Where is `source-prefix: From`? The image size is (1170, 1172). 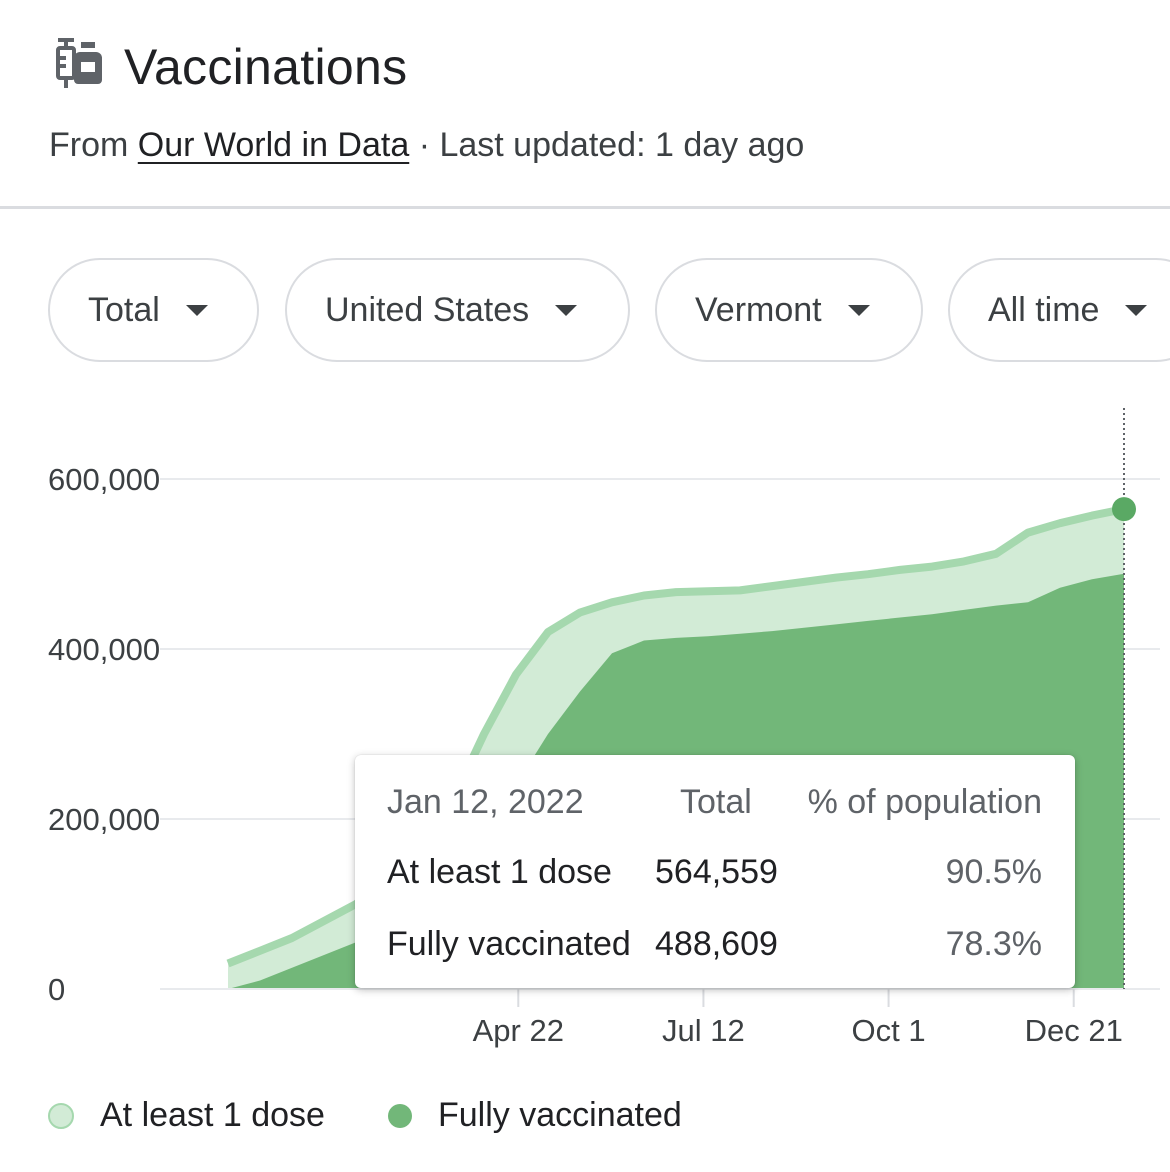
source-prefix: From is located at coordinates (93, 145).